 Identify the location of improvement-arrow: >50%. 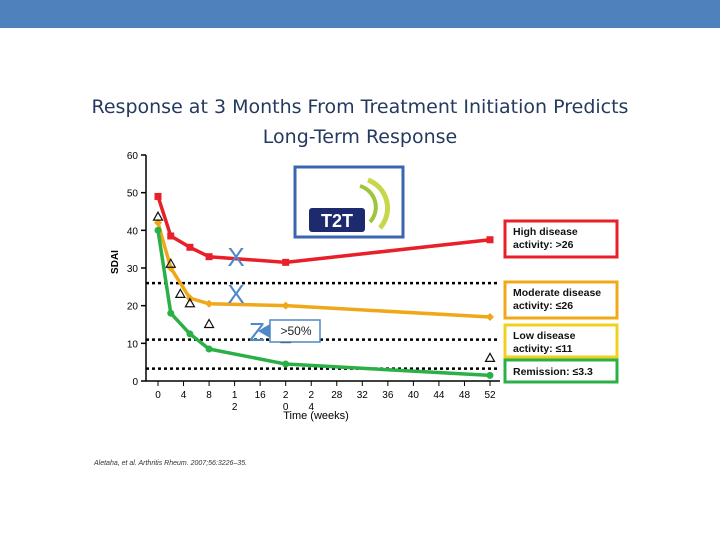
(289, 331).